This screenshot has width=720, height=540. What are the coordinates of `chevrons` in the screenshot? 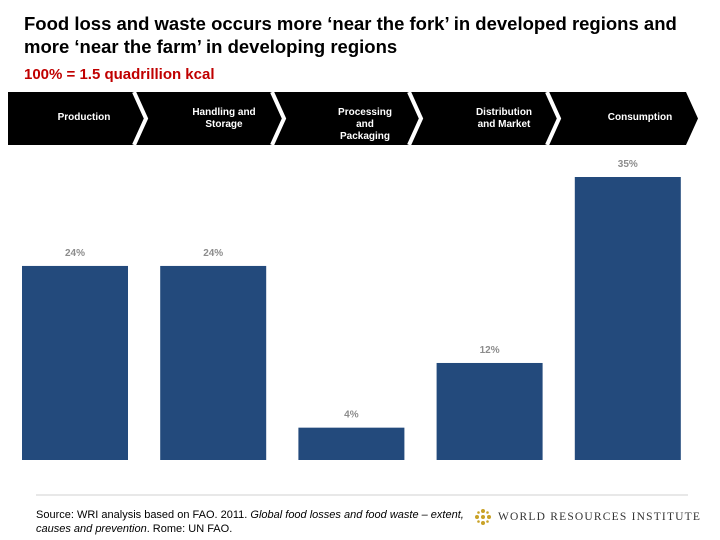 It's located at (347, 118).